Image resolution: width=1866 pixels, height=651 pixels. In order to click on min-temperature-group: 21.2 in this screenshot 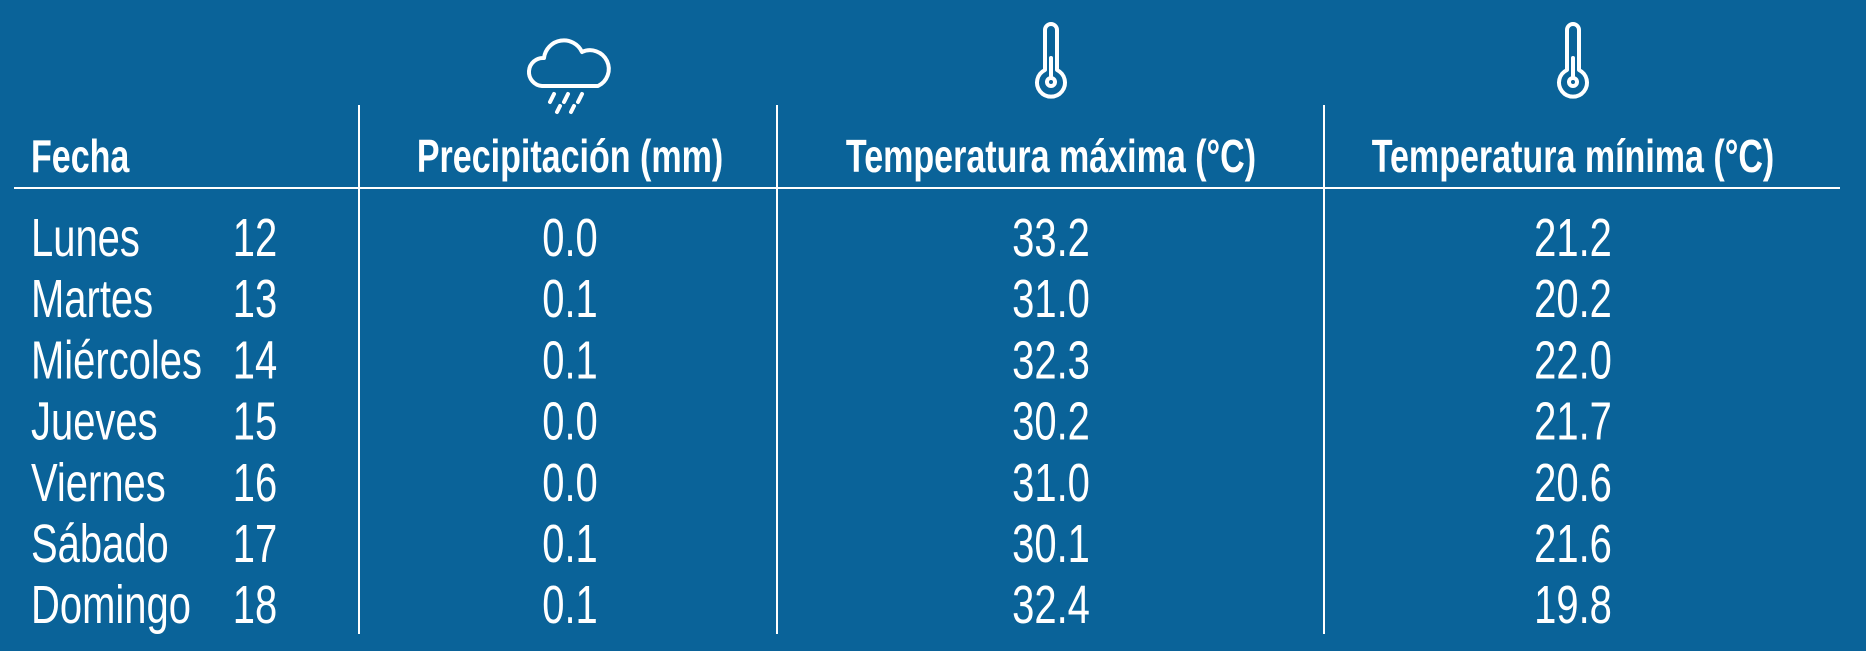, I will do `click(1573, 238)`.